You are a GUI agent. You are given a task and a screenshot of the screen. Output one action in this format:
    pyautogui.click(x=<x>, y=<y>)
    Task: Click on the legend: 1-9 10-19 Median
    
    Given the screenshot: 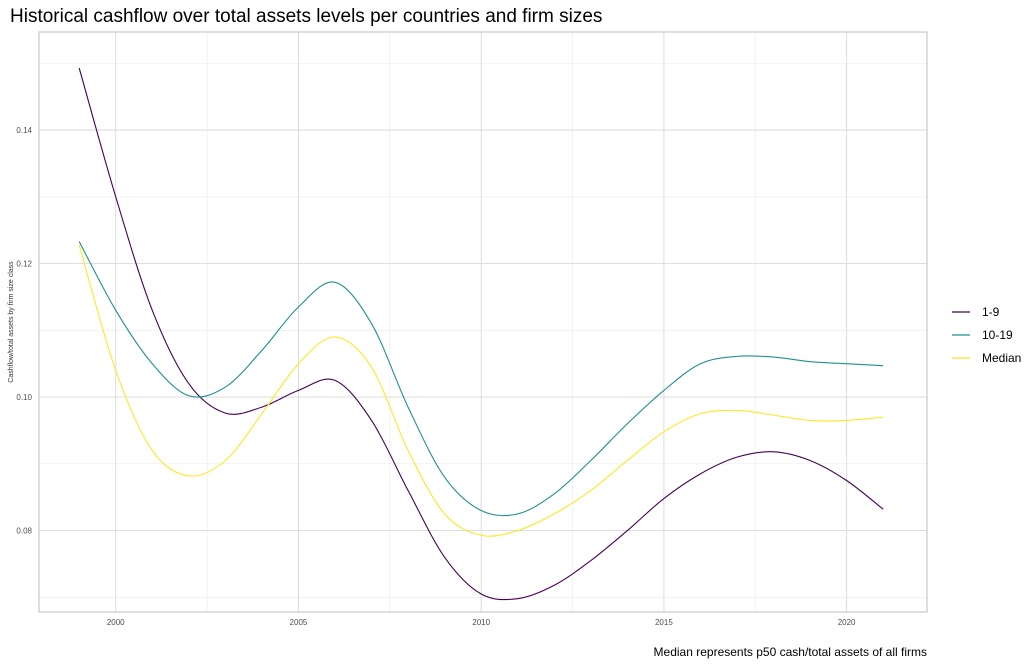 What is the action you would take?
    pyautogui.click(x=986, y=335)
    